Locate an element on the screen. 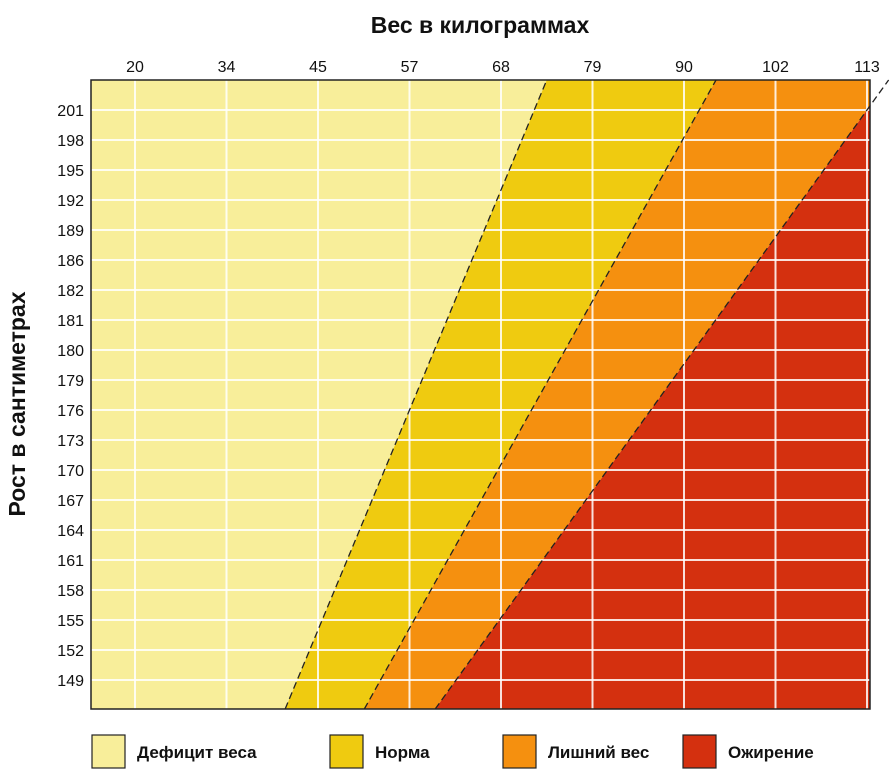 This screenshot has width=896, height=784. y-tick-label: 180 is located at coordinates (70, 351).